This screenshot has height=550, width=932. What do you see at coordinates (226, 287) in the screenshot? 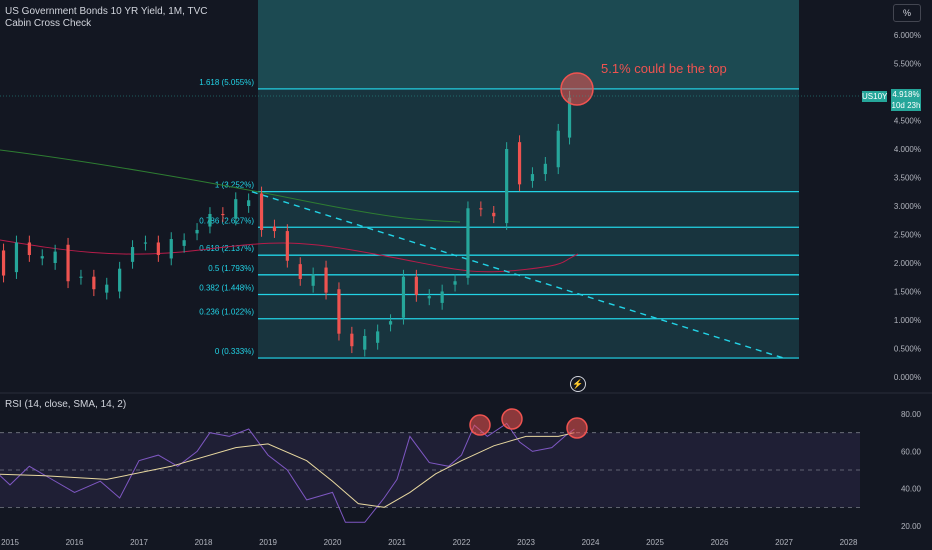
I see `fib-level-label: 0.382 (1.448%)` at bounding box center [226, 287].